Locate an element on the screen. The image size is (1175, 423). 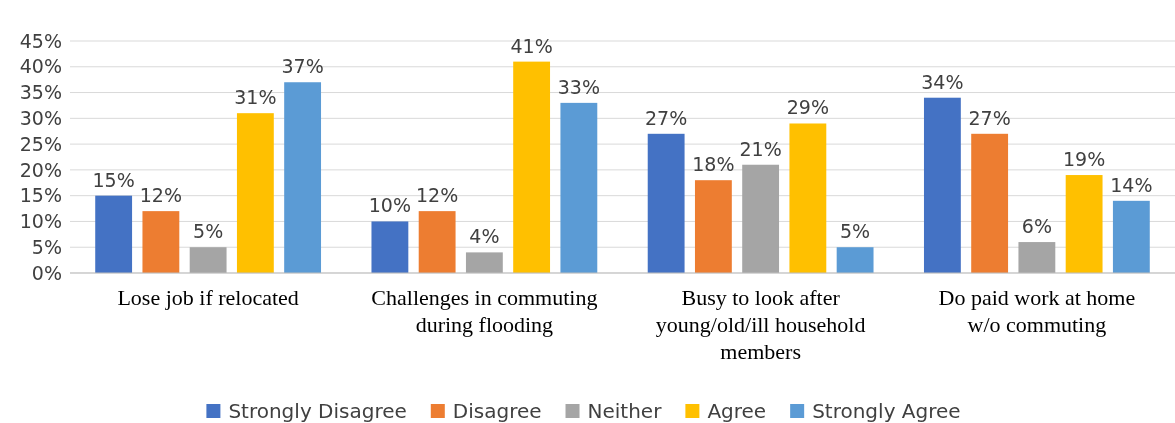
y-tick-label: 40% is located at coordinates (40, 66).